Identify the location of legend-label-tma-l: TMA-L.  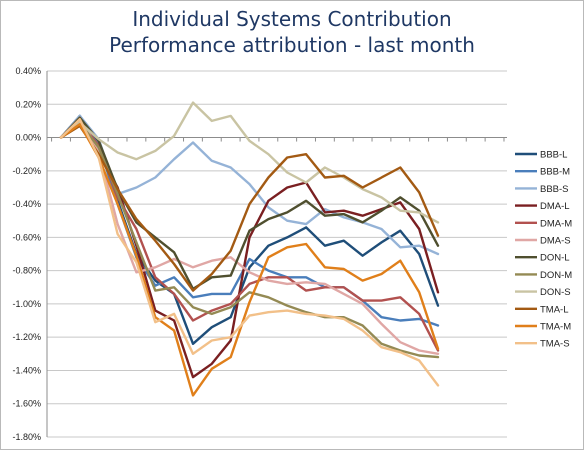
(554, 309).